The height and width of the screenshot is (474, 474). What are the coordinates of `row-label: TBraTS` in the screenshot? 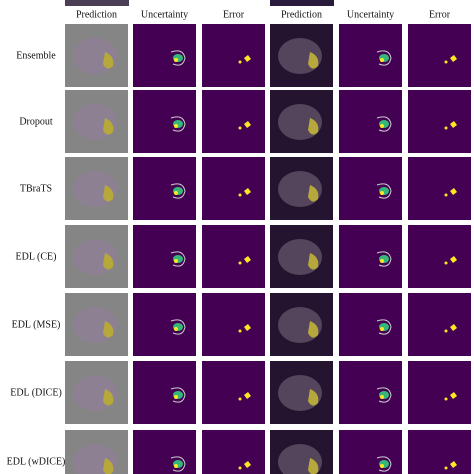 It's located at (36, 188).